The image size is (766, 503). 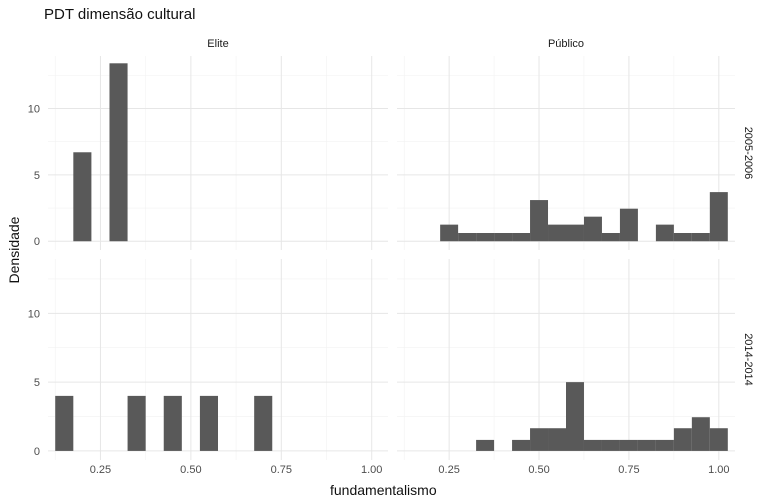 What do you see at coordinates (120, 14) in the screenshot?
I see `chart-title: PDT dimensão cultural` at bounding box center [120, 14].